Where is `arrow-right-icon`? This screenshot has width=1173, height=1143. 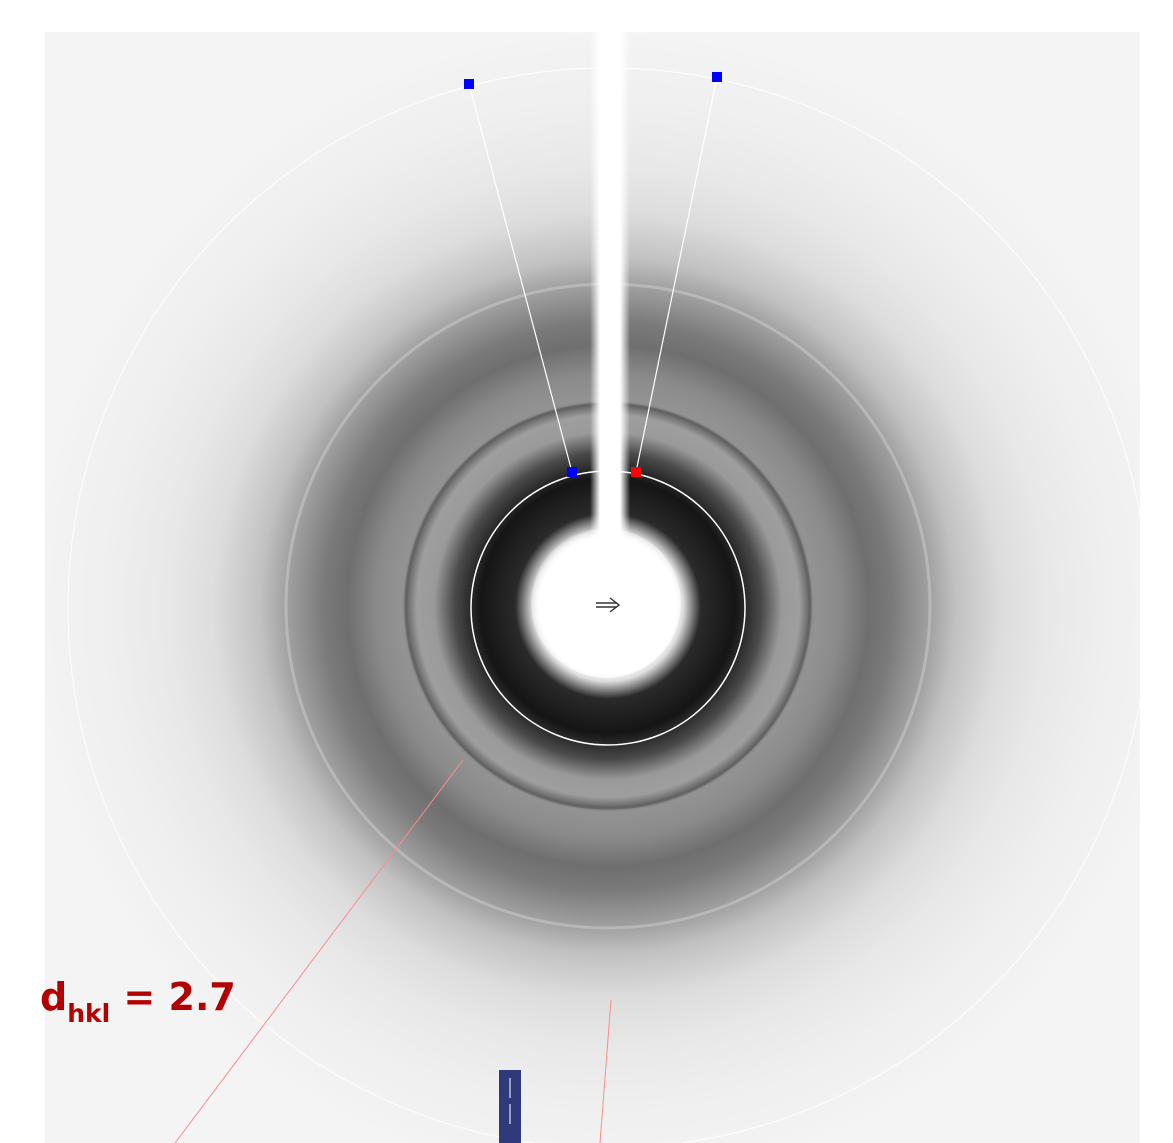
arrow-right-icon is located at coordinates (608, 605).